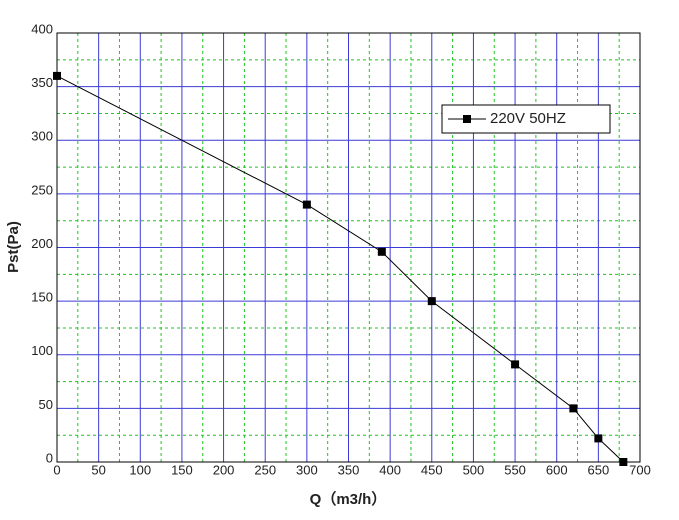 This screenshot has height=520, width=679. Describe the element at coordinates (307, 469) in the screenshot. I see `x-tick-label: 300` at that location.